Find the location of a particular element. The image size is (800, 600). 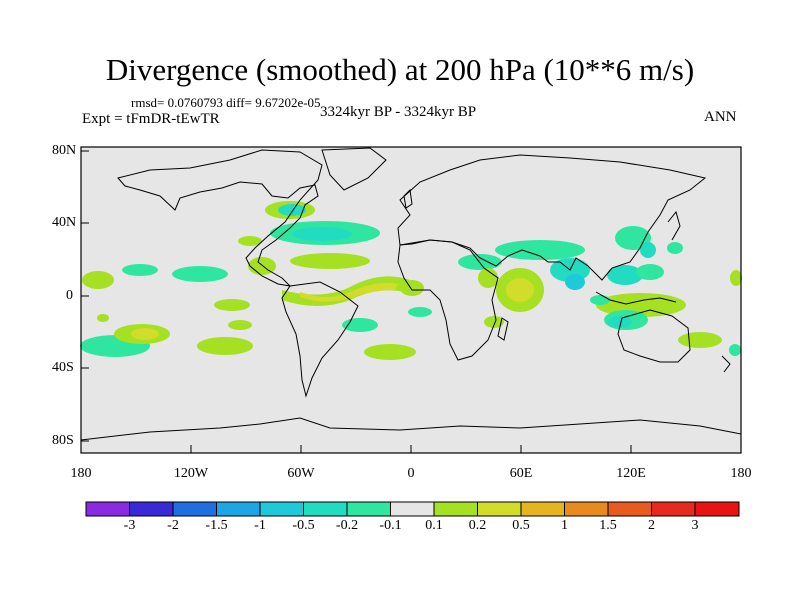

lon-label-60w: 60W is located at coordinates (301, 473).